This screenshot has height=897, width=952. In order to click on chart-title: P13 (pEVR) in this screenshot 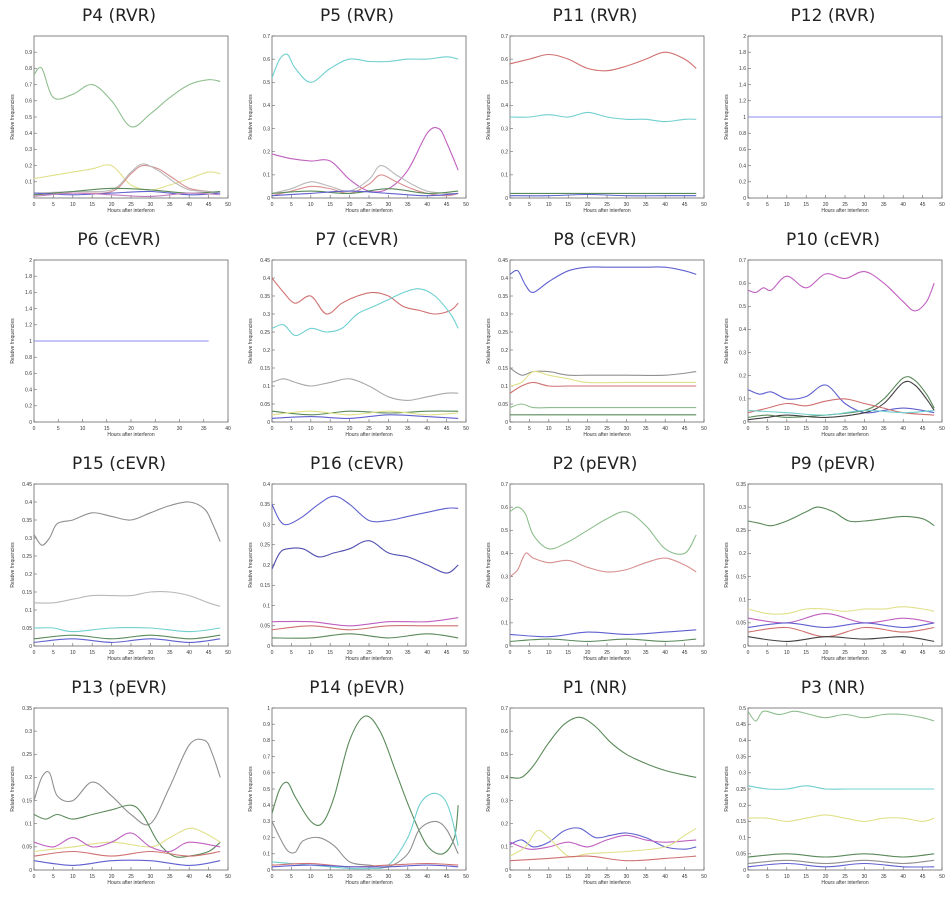, I will do `click(119, 688)`.